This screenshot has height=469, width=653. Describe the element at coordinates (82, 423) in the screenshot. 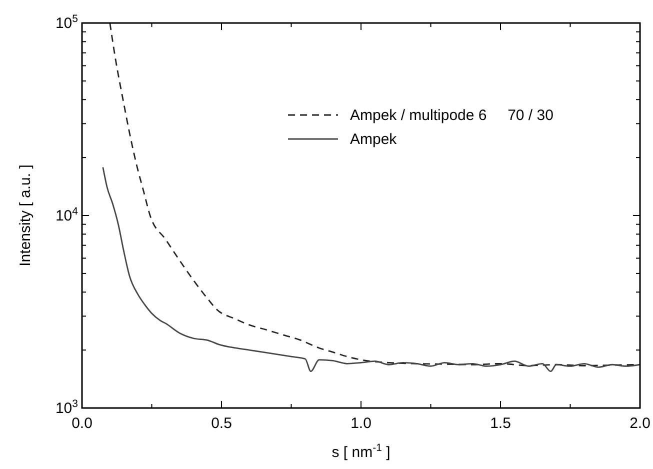

I see `x-tick-label: 0.0` at that location.